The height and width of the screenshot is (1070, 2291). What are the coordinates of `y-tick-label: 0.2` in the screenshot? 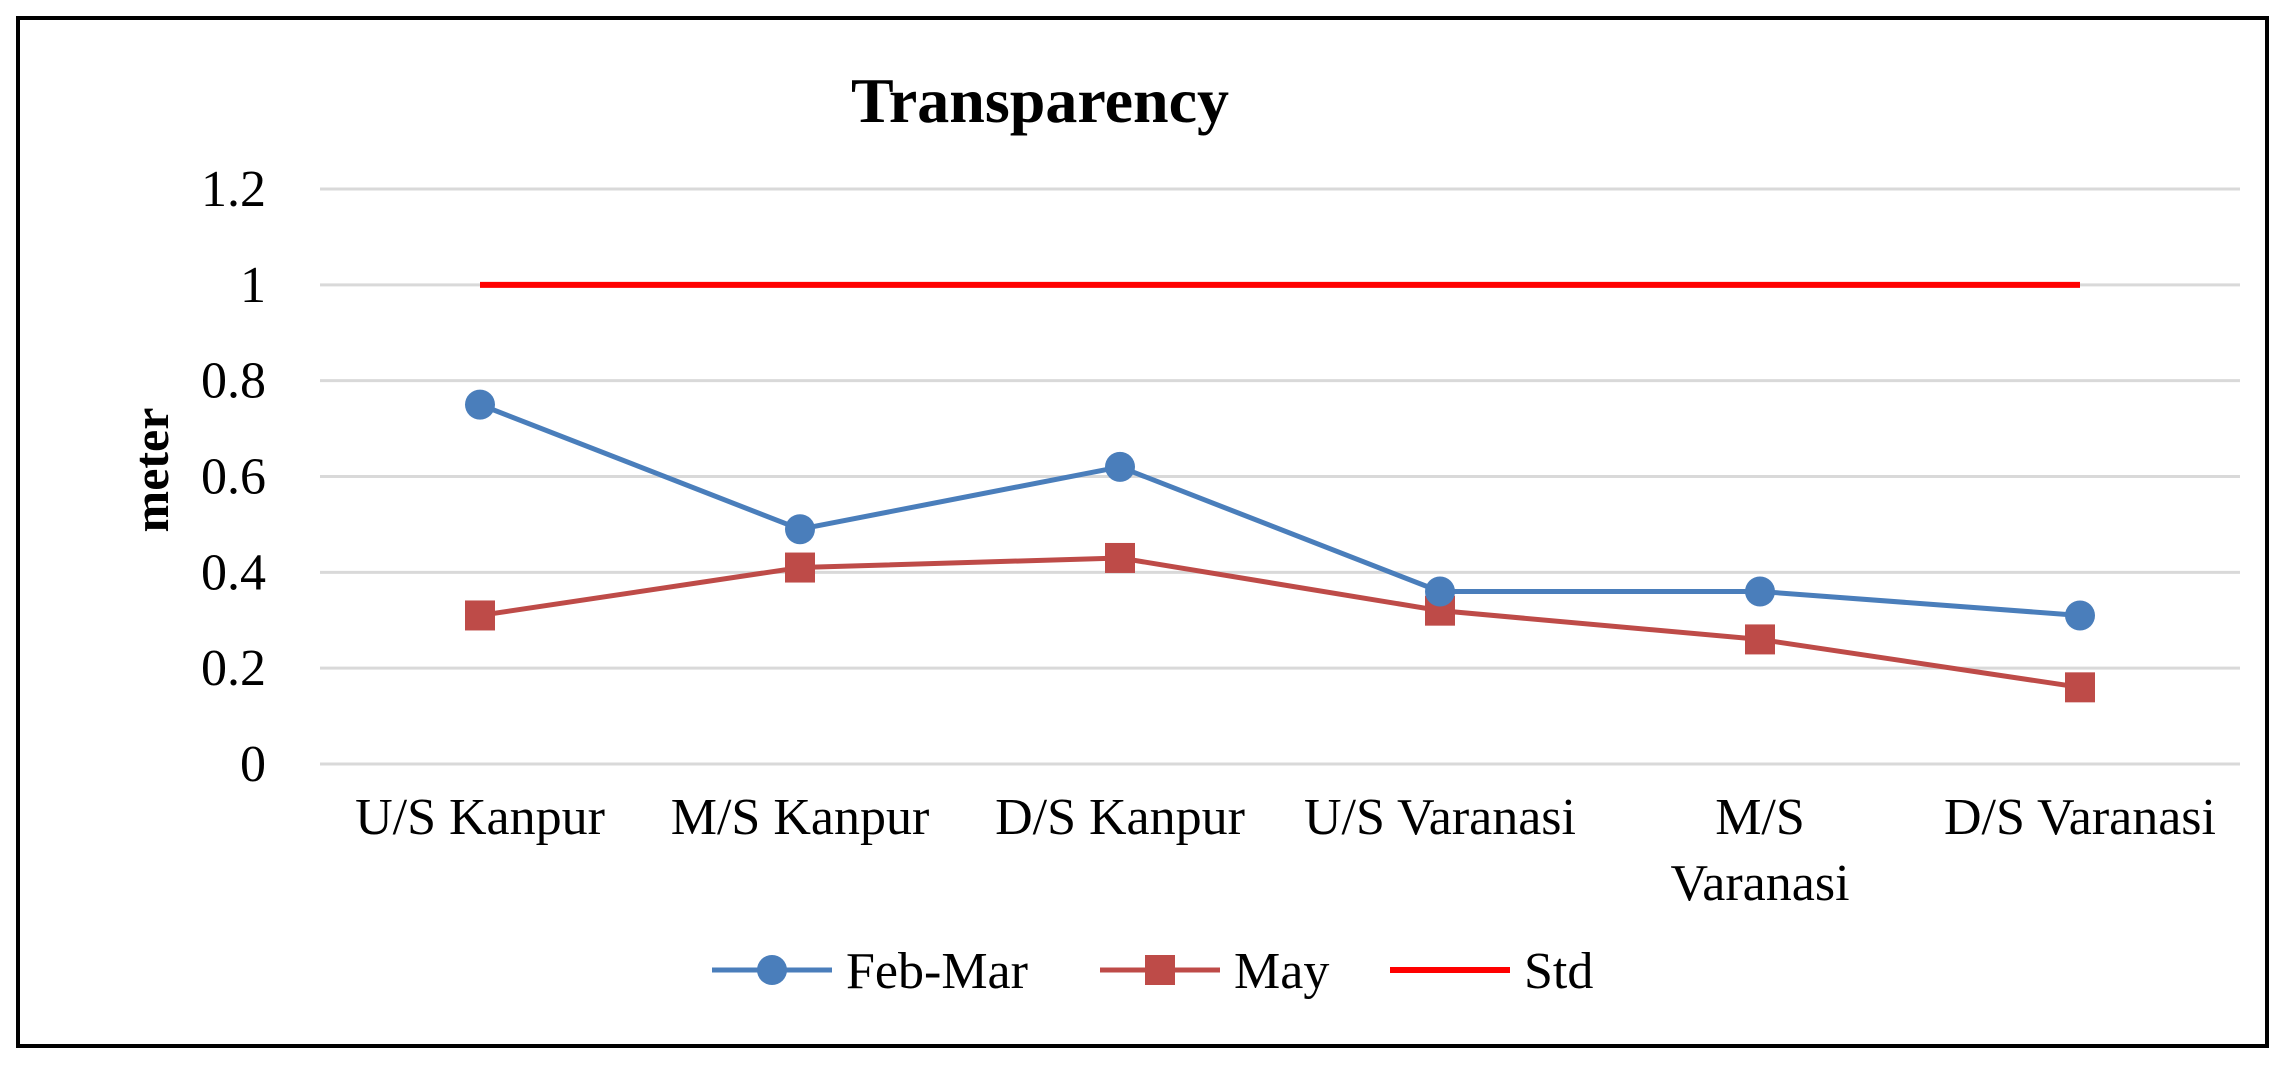 It's located at (233, 668).